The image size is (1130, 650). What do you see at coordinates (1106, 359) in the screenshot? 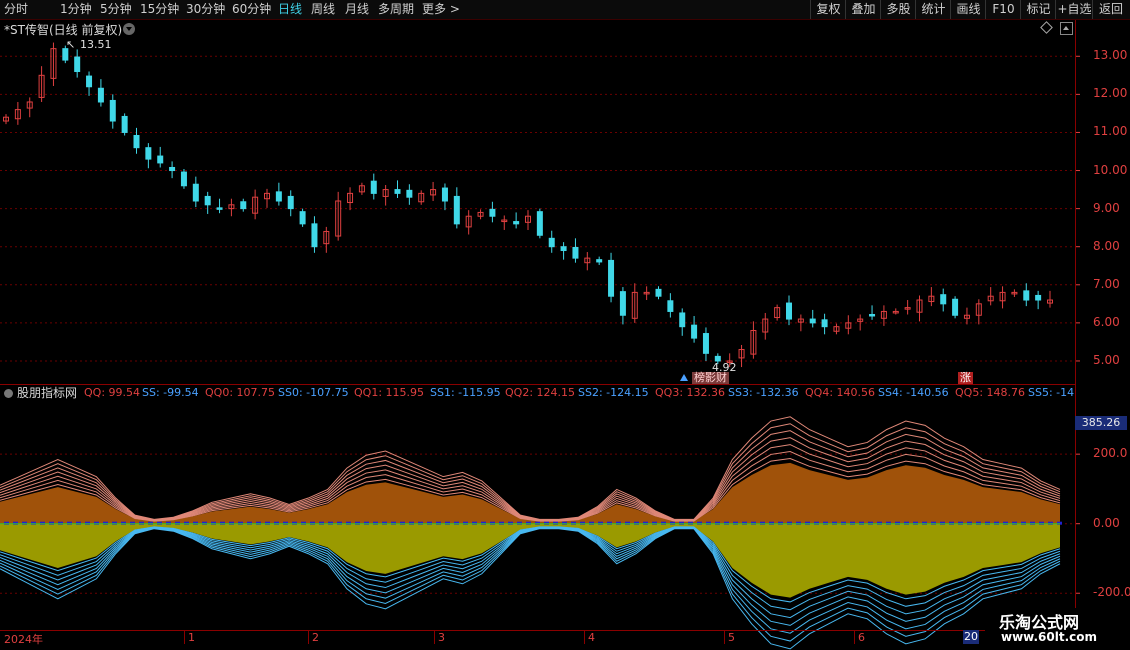
I see `price-tick-8: 5.00` at bounding box center [1106, 359].